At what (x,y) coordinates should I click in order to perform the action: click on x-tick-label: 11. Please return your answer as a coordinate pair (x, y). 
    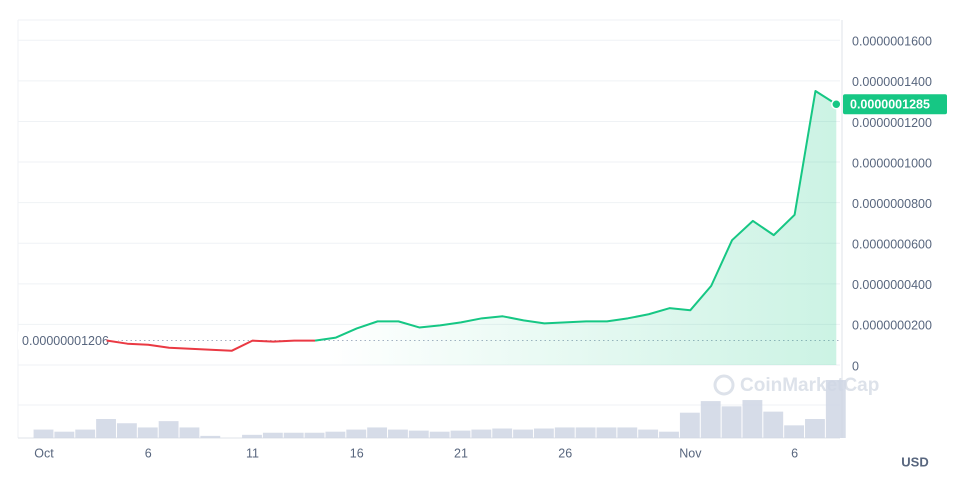
    Looking at the image, I should click on (252, 453).